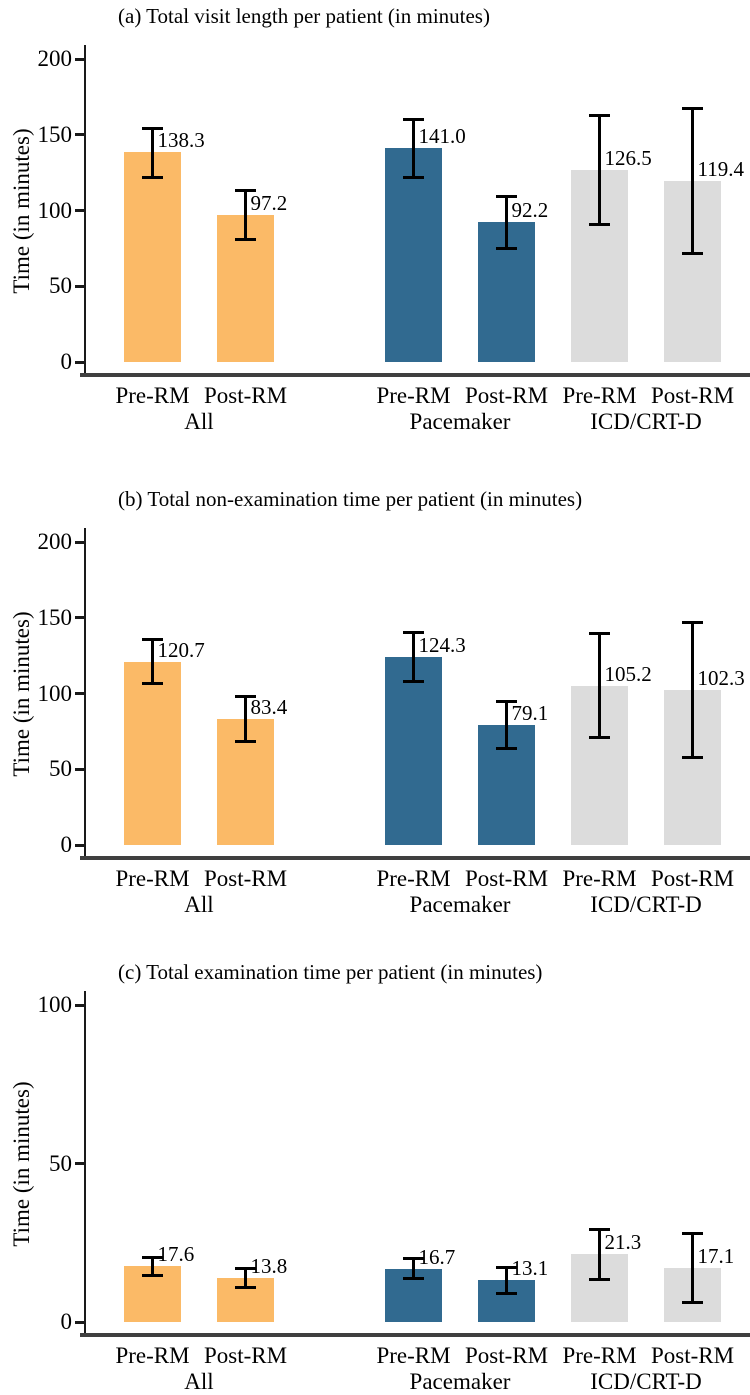 The height and width of the screenshot is (1395, 750). Describe the element at coordinates (199, 422) in the screenshot. I see `x-group-label: All` at that location.